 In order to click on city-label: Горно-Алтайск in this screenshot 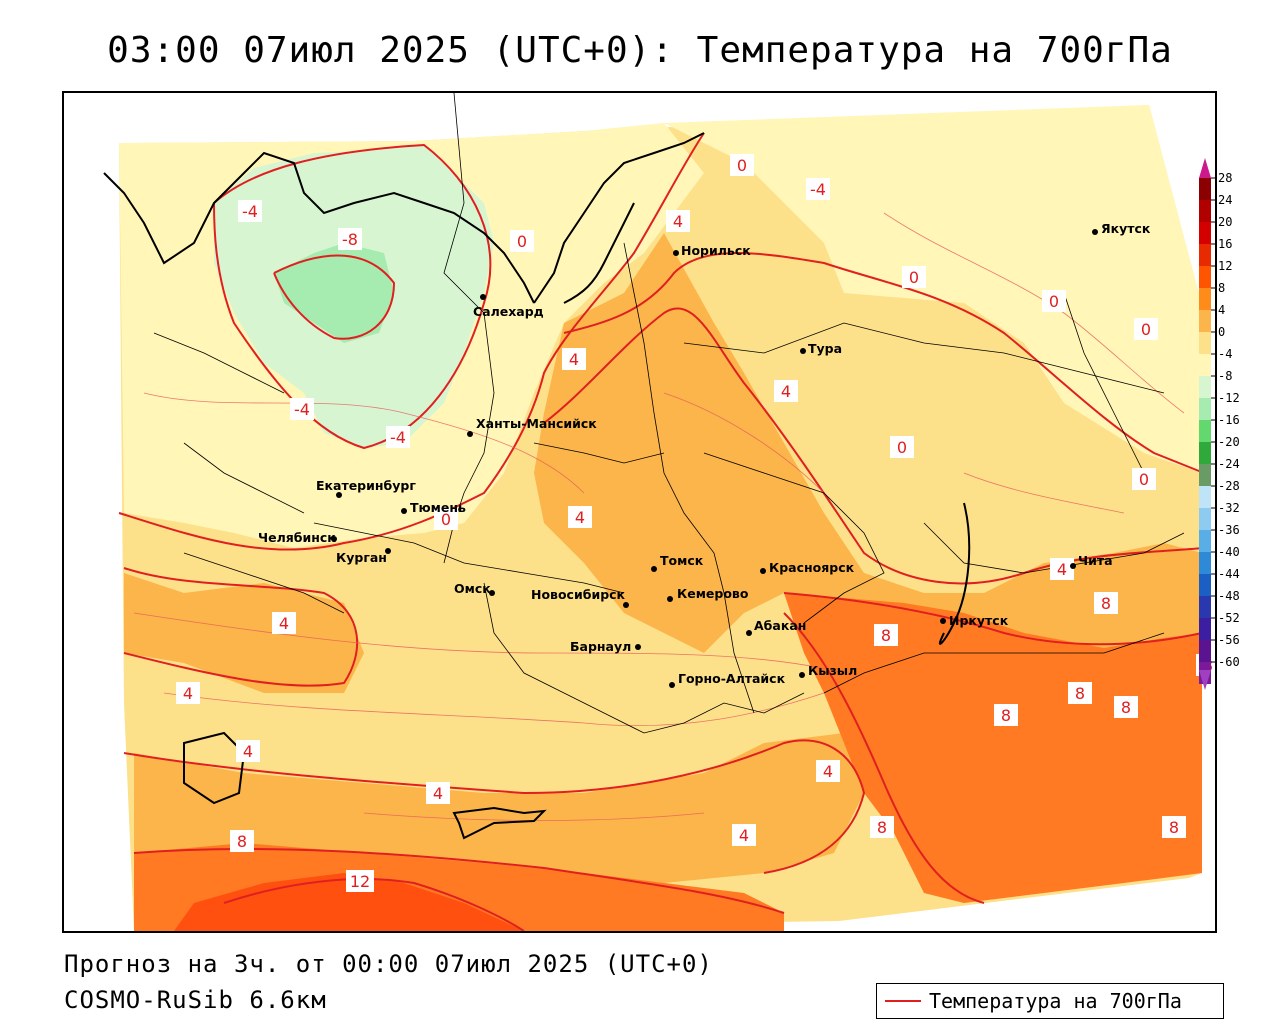, I will do `click(732, 678)`.